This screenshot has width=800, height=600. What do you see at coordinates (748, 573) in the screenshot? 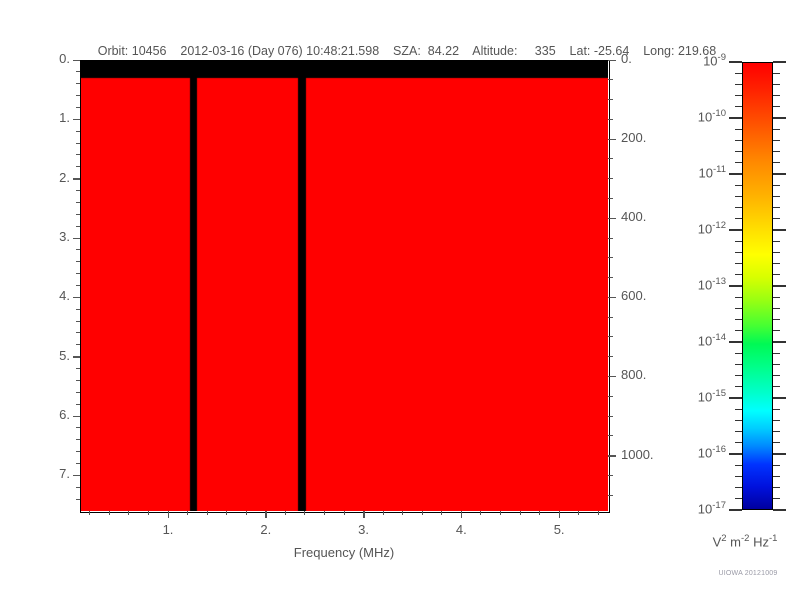
I see `credit-label: UIOWA 20121009` at bounding box center [748, 573].